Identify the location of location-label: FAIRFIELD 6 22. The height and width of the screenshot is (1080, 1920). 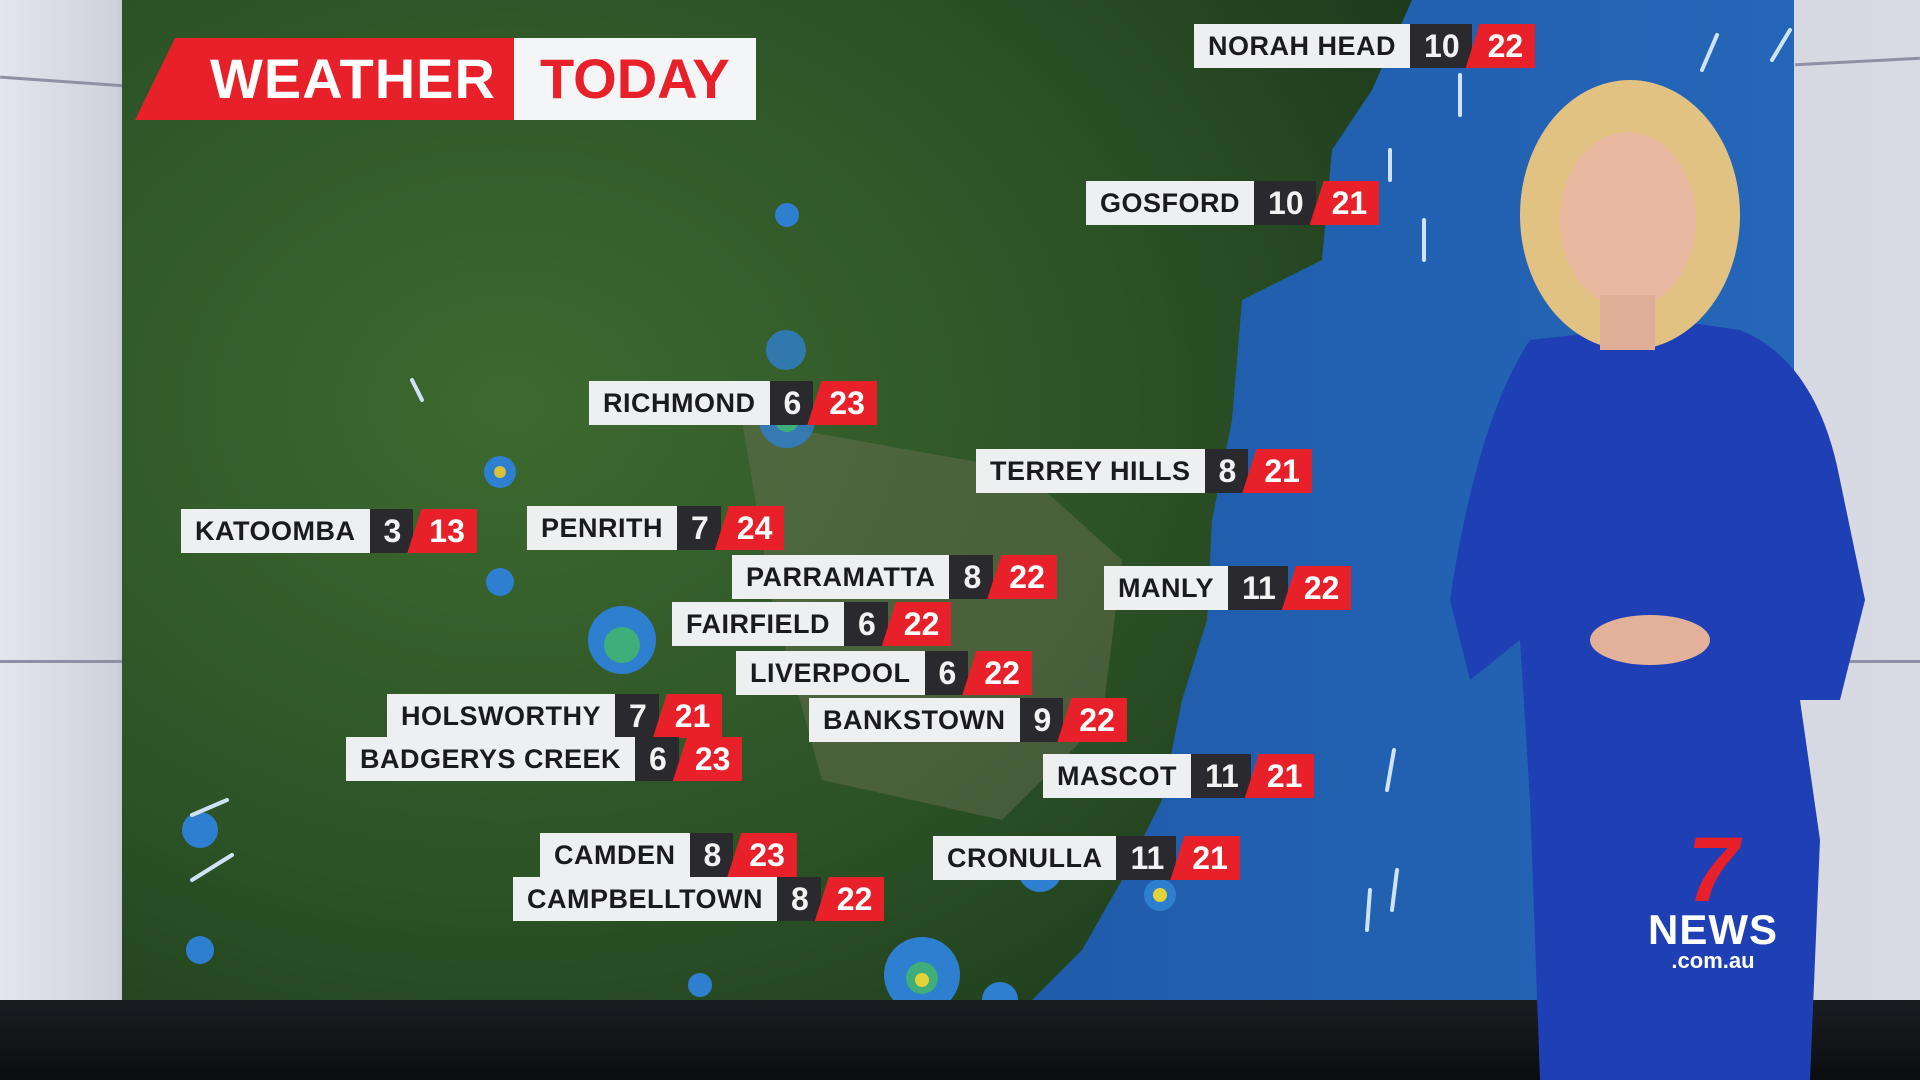
(812, 624).